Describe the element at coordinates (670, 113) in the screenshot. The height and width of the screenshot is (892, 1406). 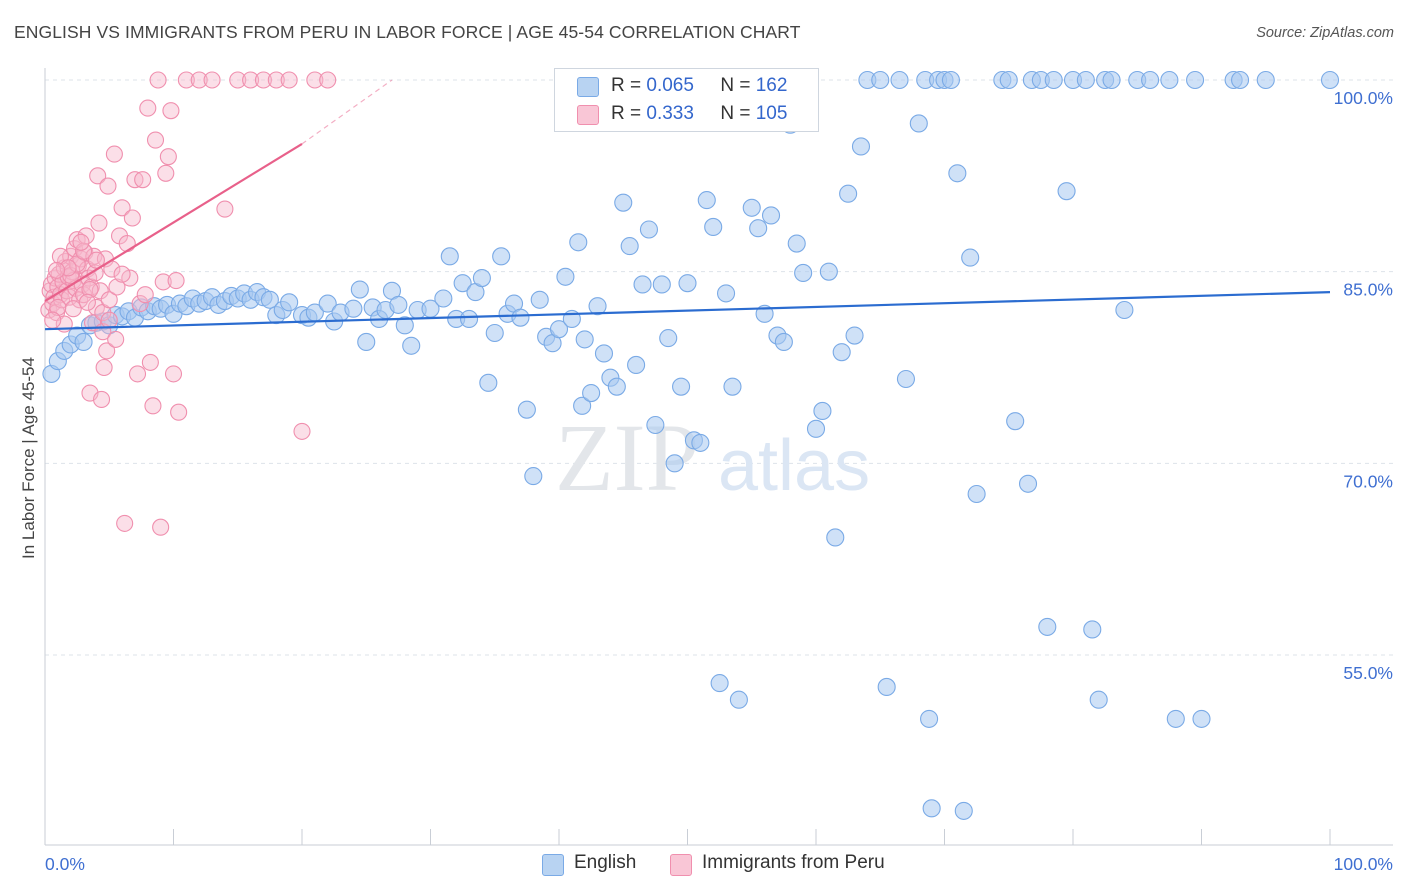
I see `legend-peru-r-value: 0.333` at that location.